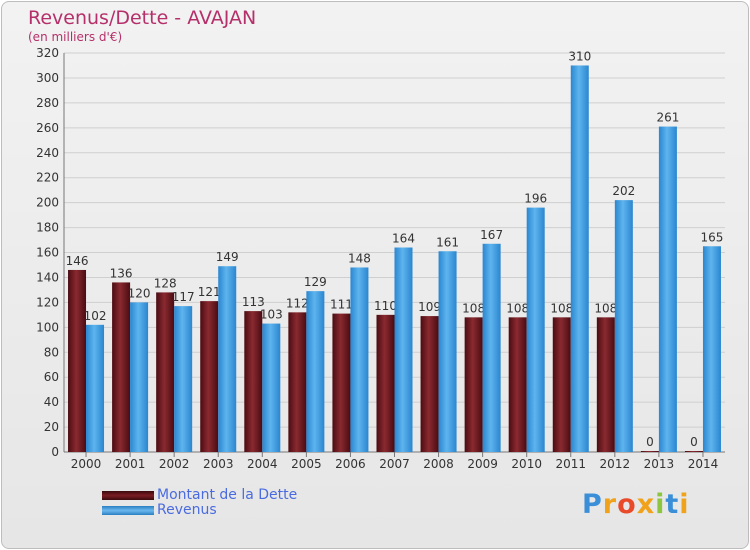 The height and width of the screenshot is (550, 750). What do you see at coordinates (47, 128) in the screenshot?
I see `y-tick-label: 260` at bounding box center [47, 128].